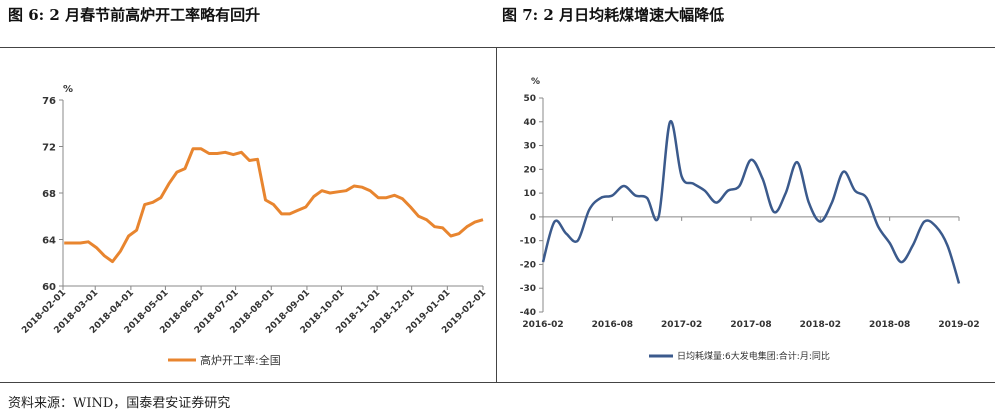  Describe the element at coordinates (613, 15) in the screenshot. I see `right-figure-title: 图 7: 2 月日均耗煤增速大幅降低` at that location.